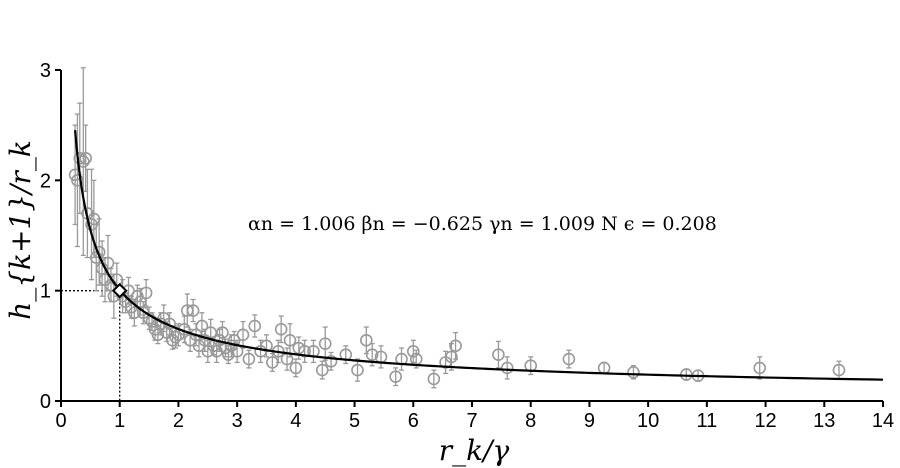  What do you see at coordinates (354, 421) in the screenshot?
I see `x-tick-label: 5` at bounding box center [354, 421].